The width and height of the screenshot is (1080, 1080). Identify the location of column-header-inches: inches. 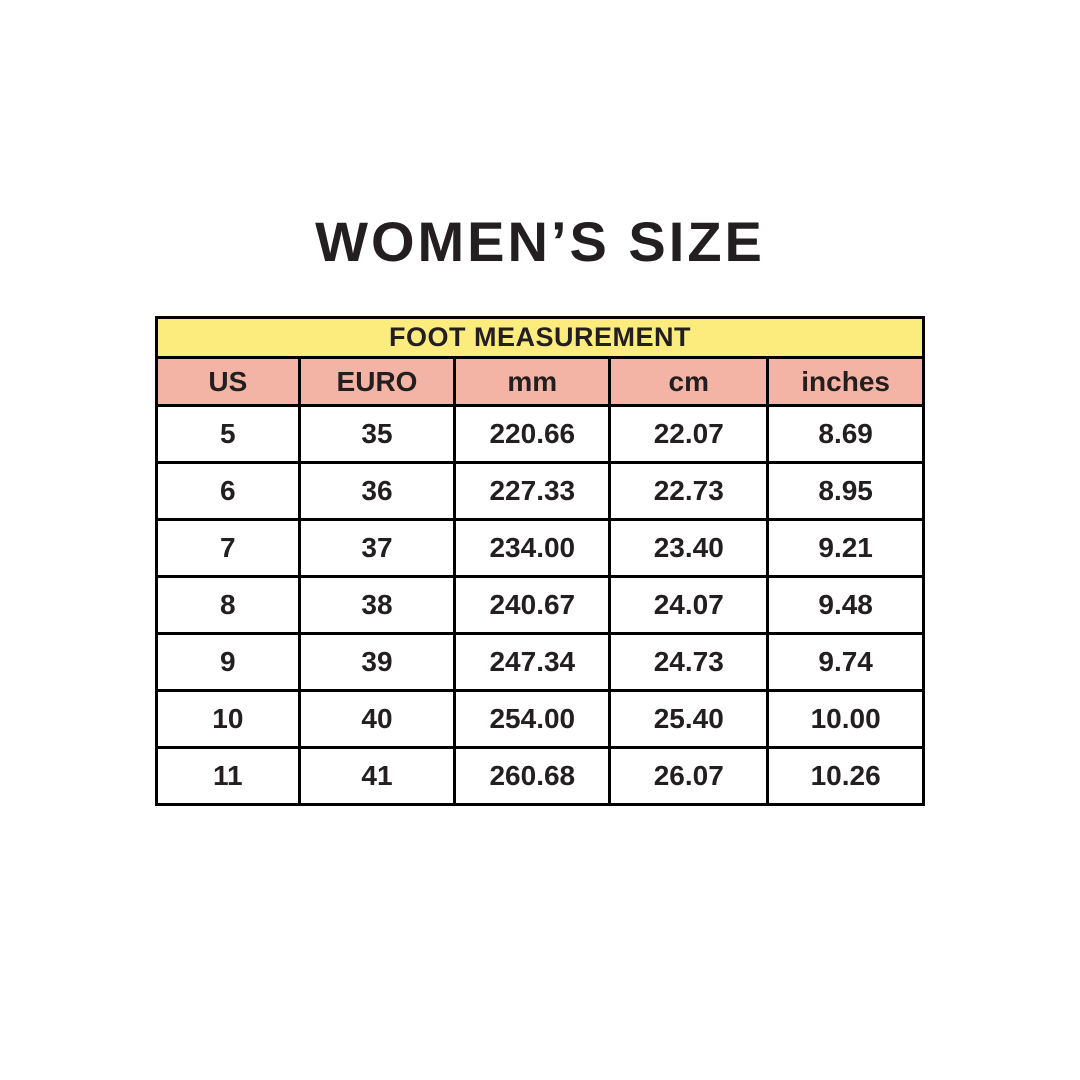
(845, 381).